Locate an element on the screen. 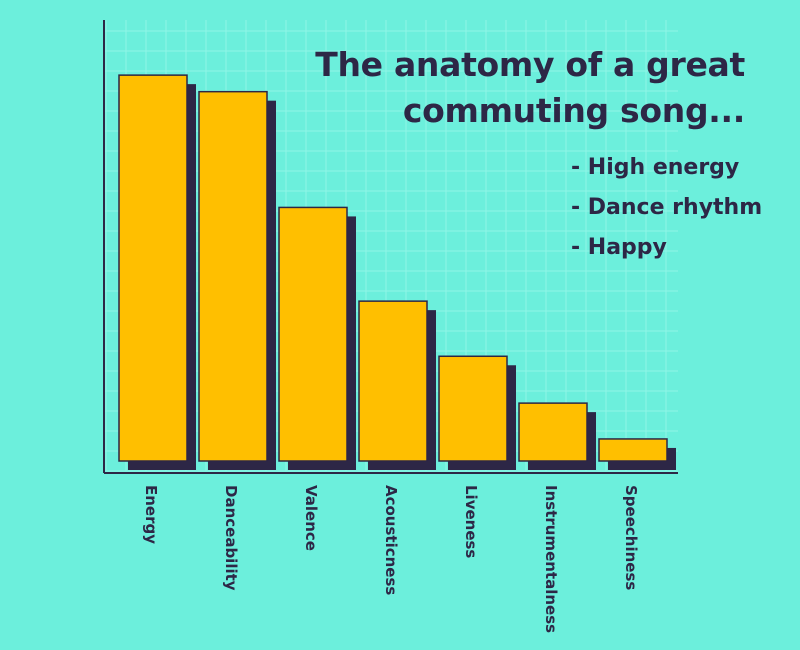 This screenshot has width=800, height=650. bar-energy is located at coordinates (153, 268).